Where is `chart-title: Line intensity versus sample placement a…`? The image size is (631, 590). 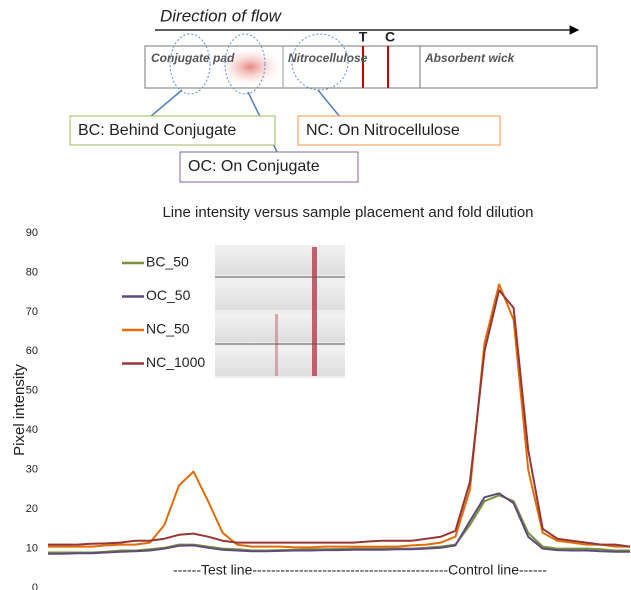 chart-title: Line intensity versus sample placement a… is located at coordinates (347, 212).